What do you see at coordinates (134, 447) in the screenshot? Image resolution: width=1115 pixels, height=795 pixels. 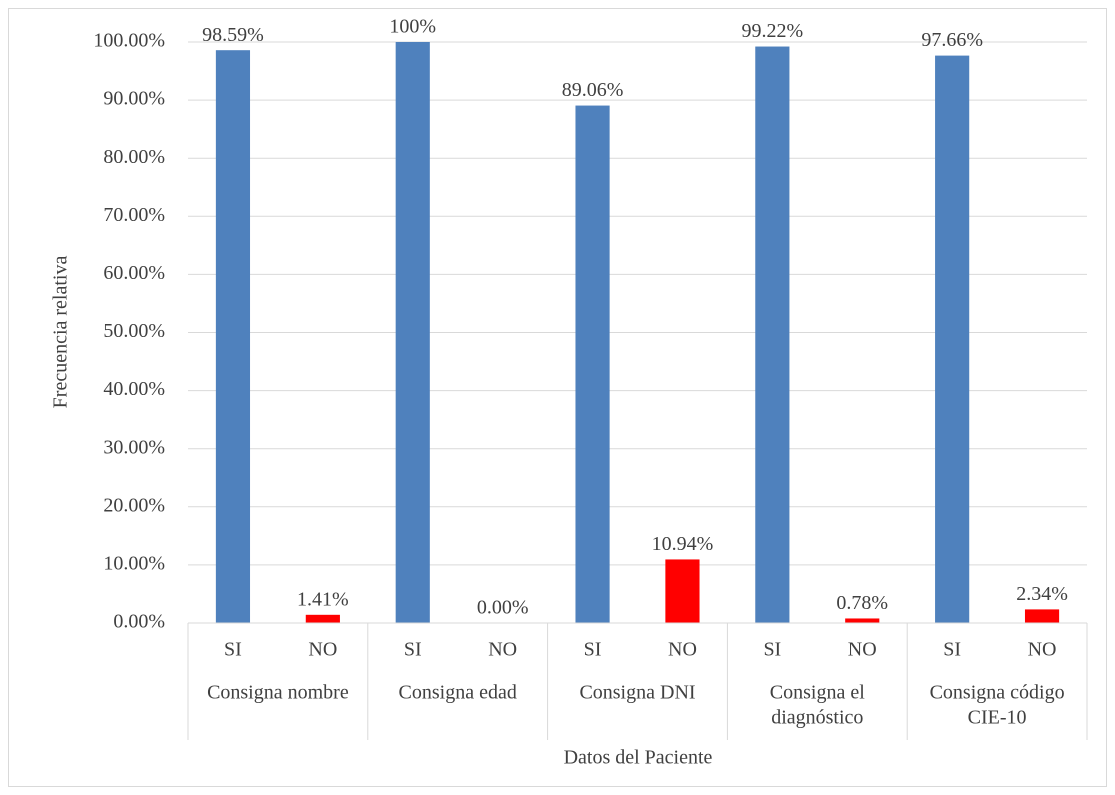 I see `y-tick-label: 30.00%` at bounding box center [134, 447].